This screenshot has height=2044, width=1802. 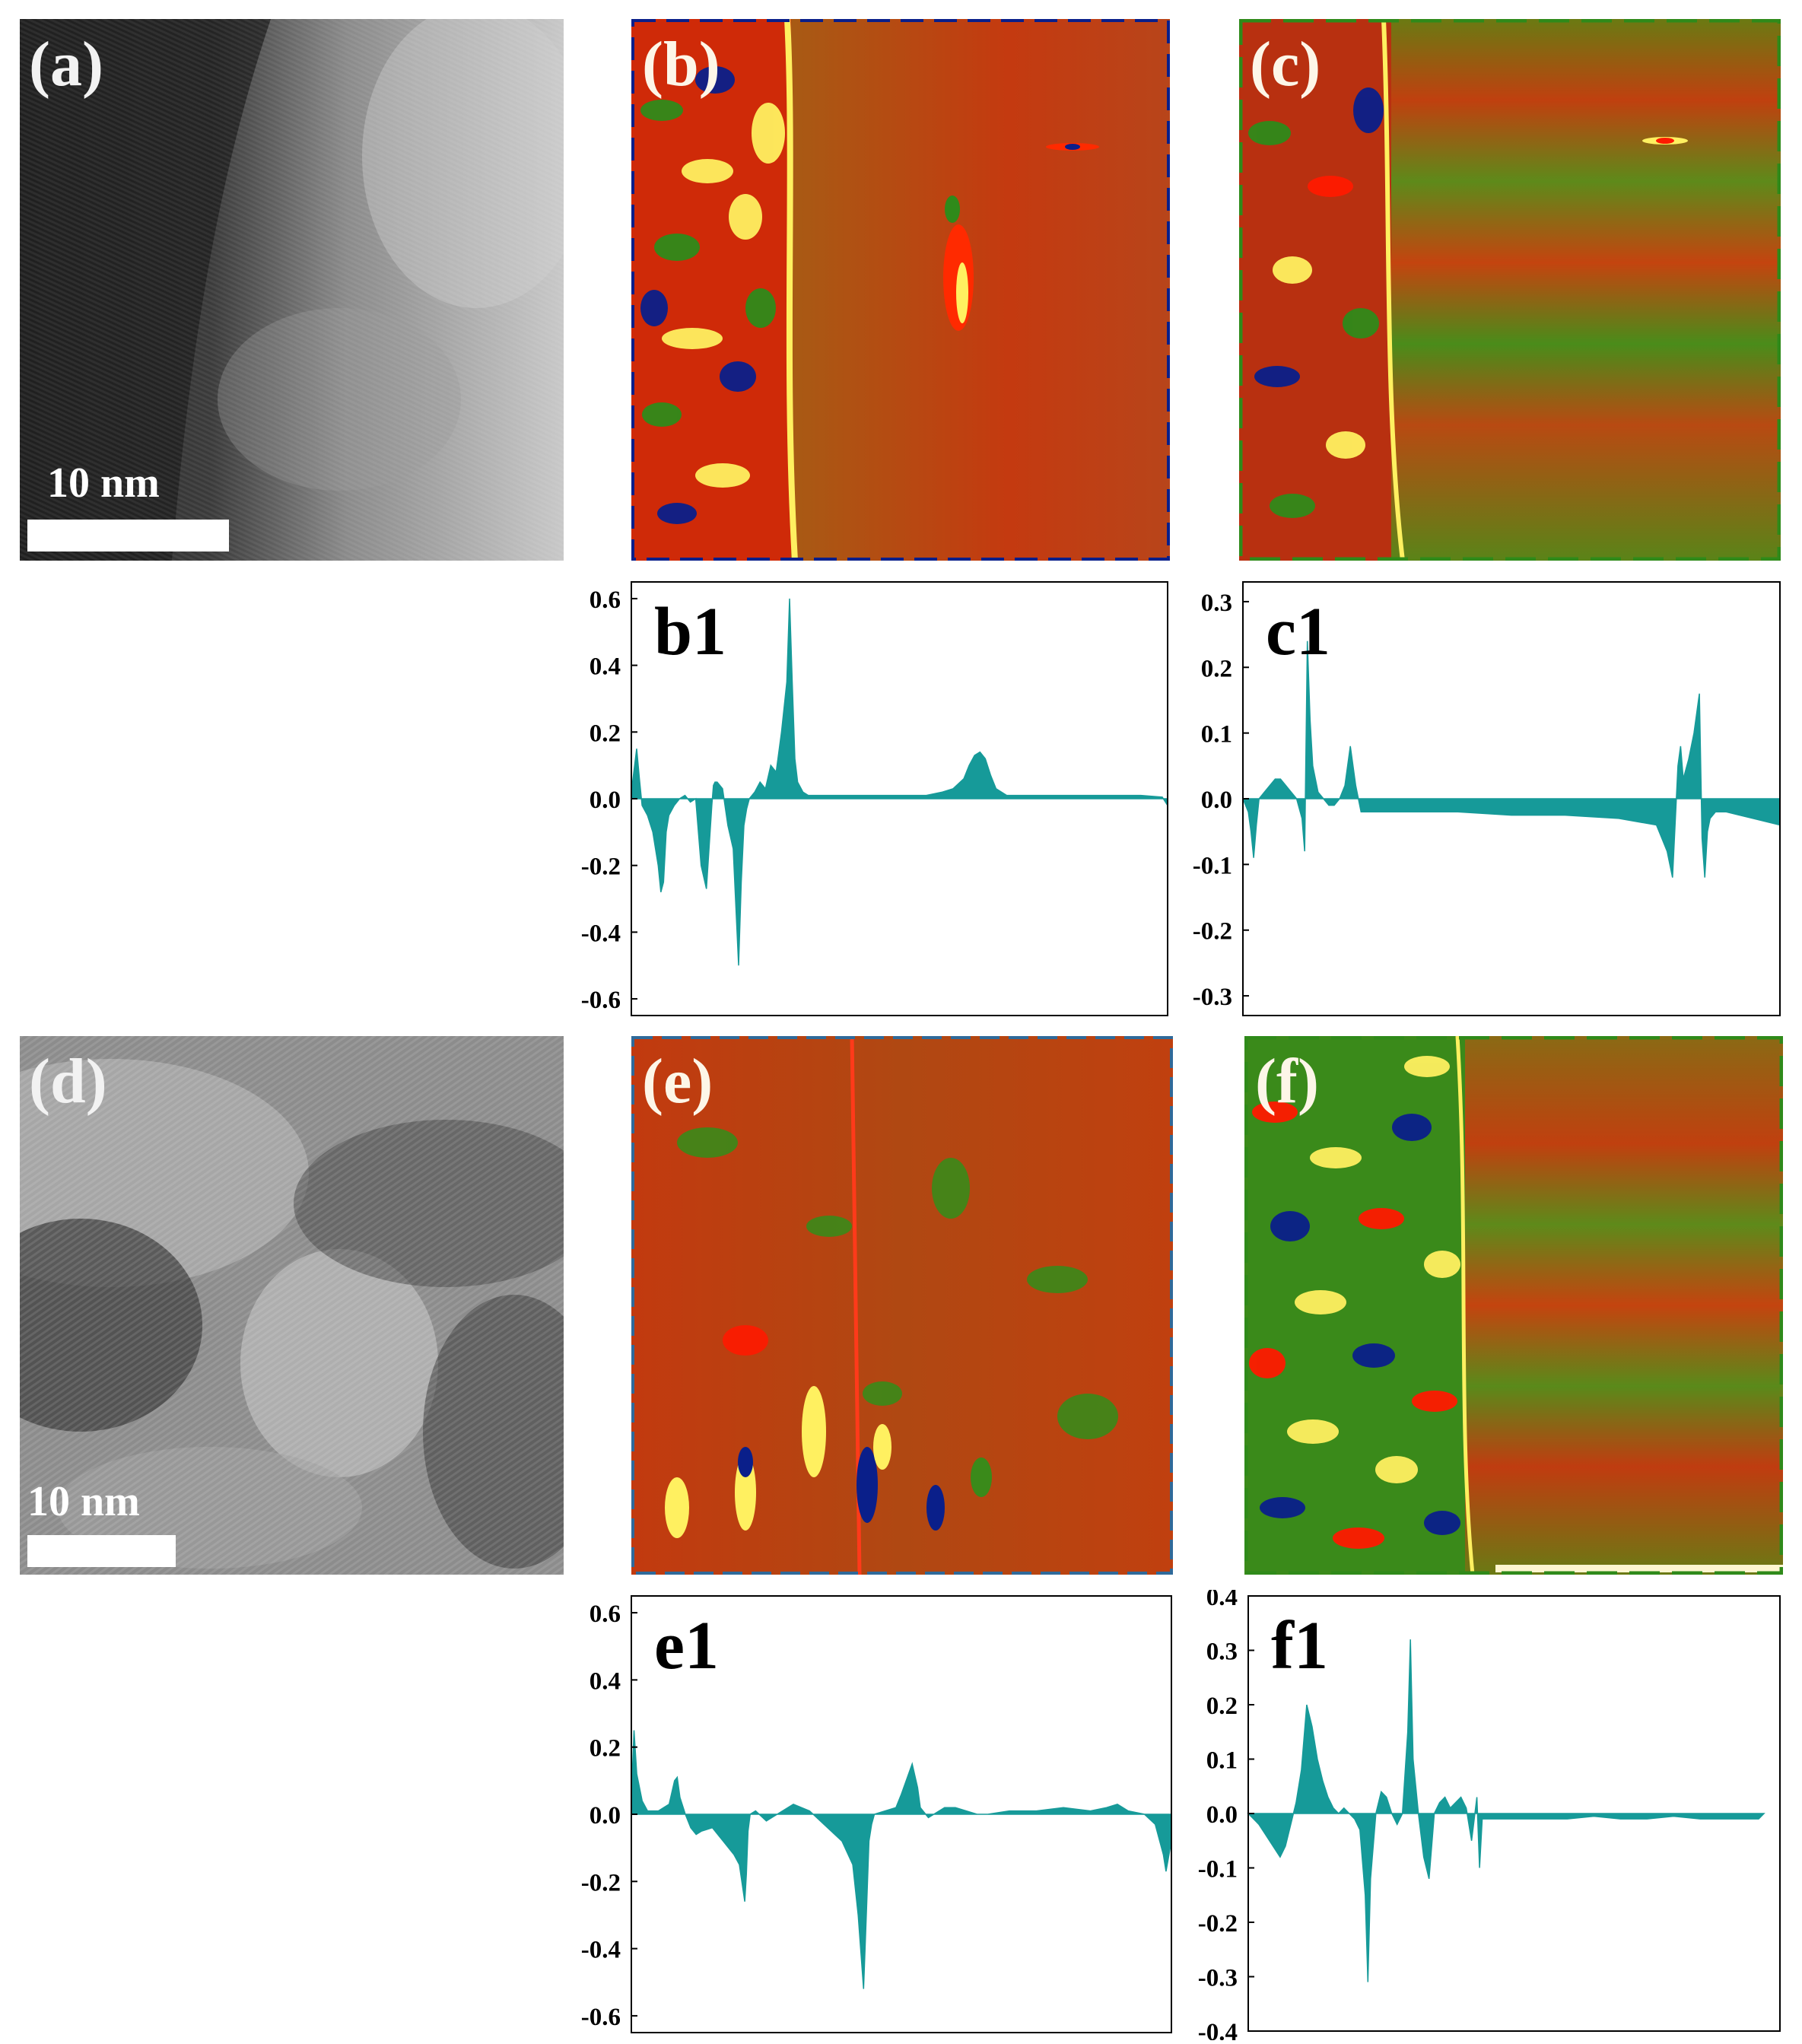 I want to click on chart-b1-ytick-label: 0.2, so click(x=606, y=733).